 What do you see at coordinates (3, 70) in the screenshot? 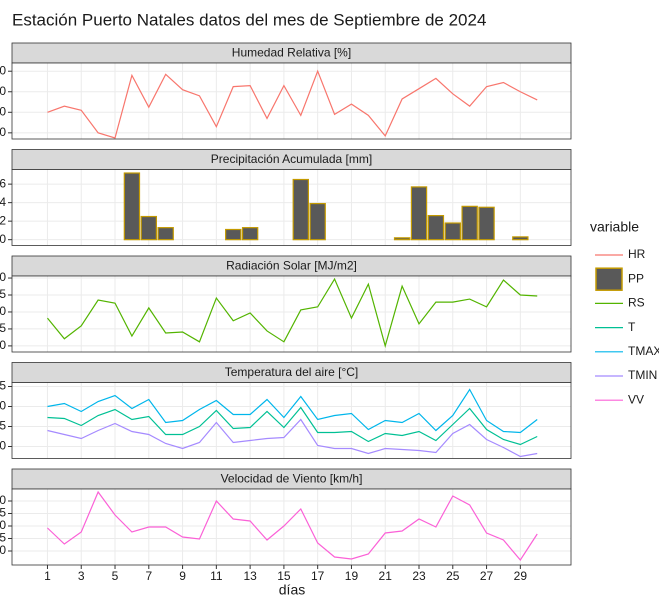
I see `y-tick-label: 100` at bounding box center [3, 70].